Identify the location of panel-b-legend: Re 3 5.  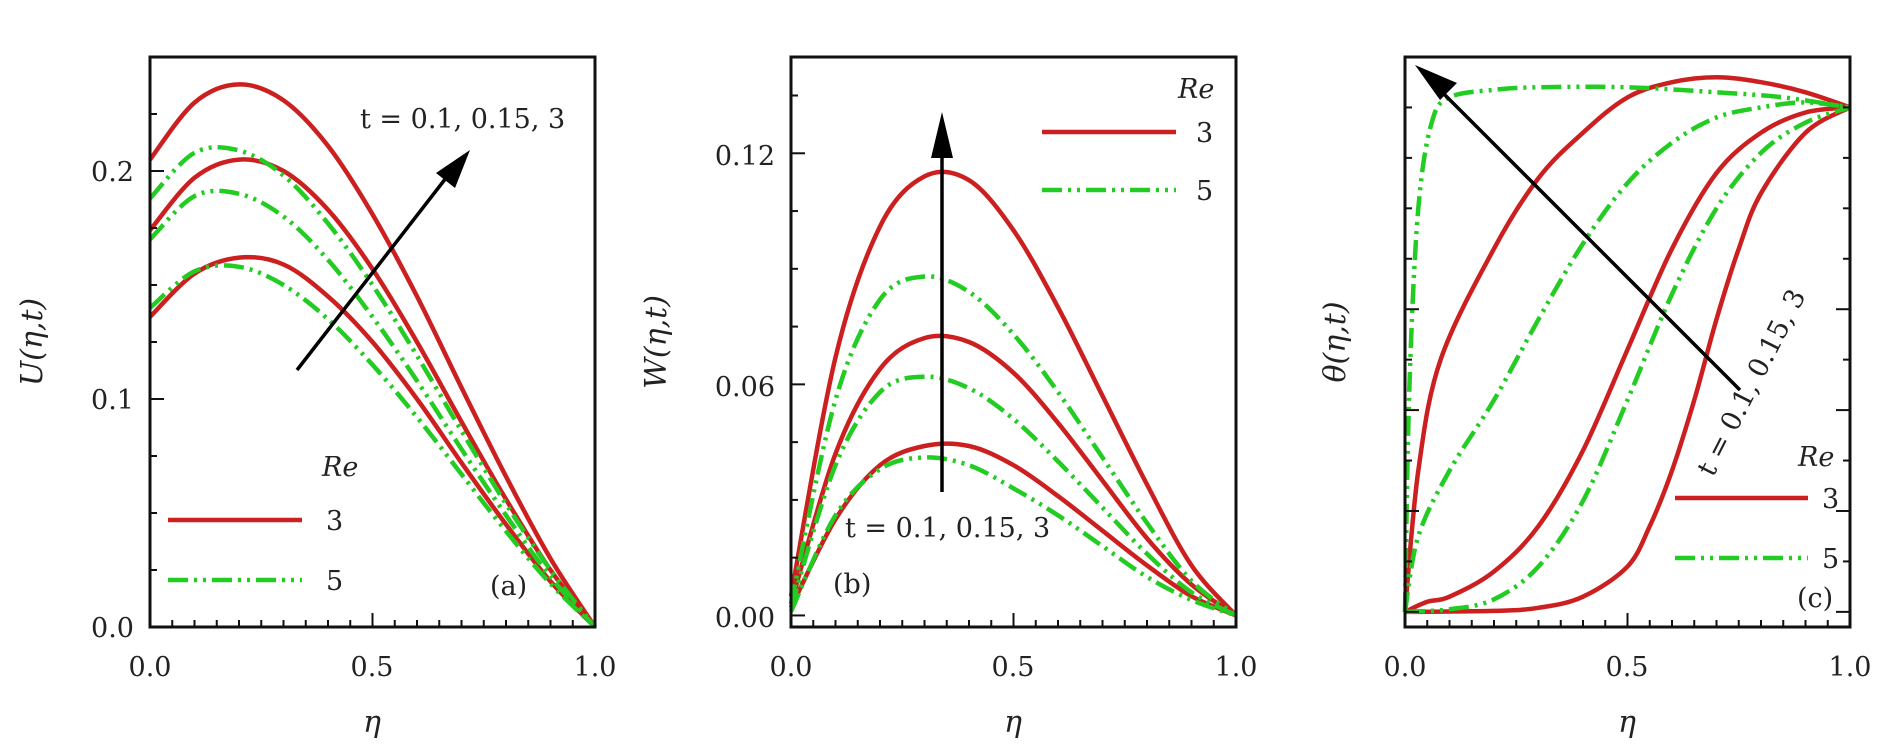
(1128, 140).